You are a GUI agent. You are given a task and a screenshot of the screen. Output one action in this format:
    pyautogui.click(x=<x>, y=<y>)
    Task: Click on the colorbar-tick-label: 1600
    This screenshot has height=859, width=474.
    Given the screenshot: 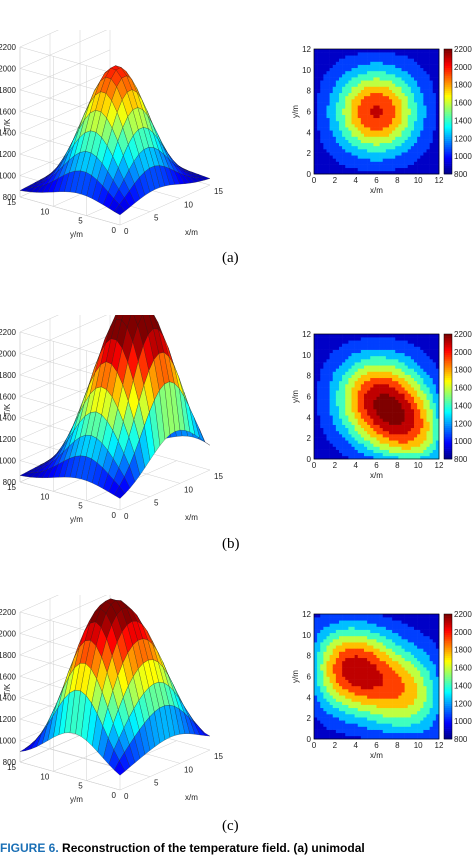 What is the action you would take?
    pyautogui.click(x=463, y=668)
    